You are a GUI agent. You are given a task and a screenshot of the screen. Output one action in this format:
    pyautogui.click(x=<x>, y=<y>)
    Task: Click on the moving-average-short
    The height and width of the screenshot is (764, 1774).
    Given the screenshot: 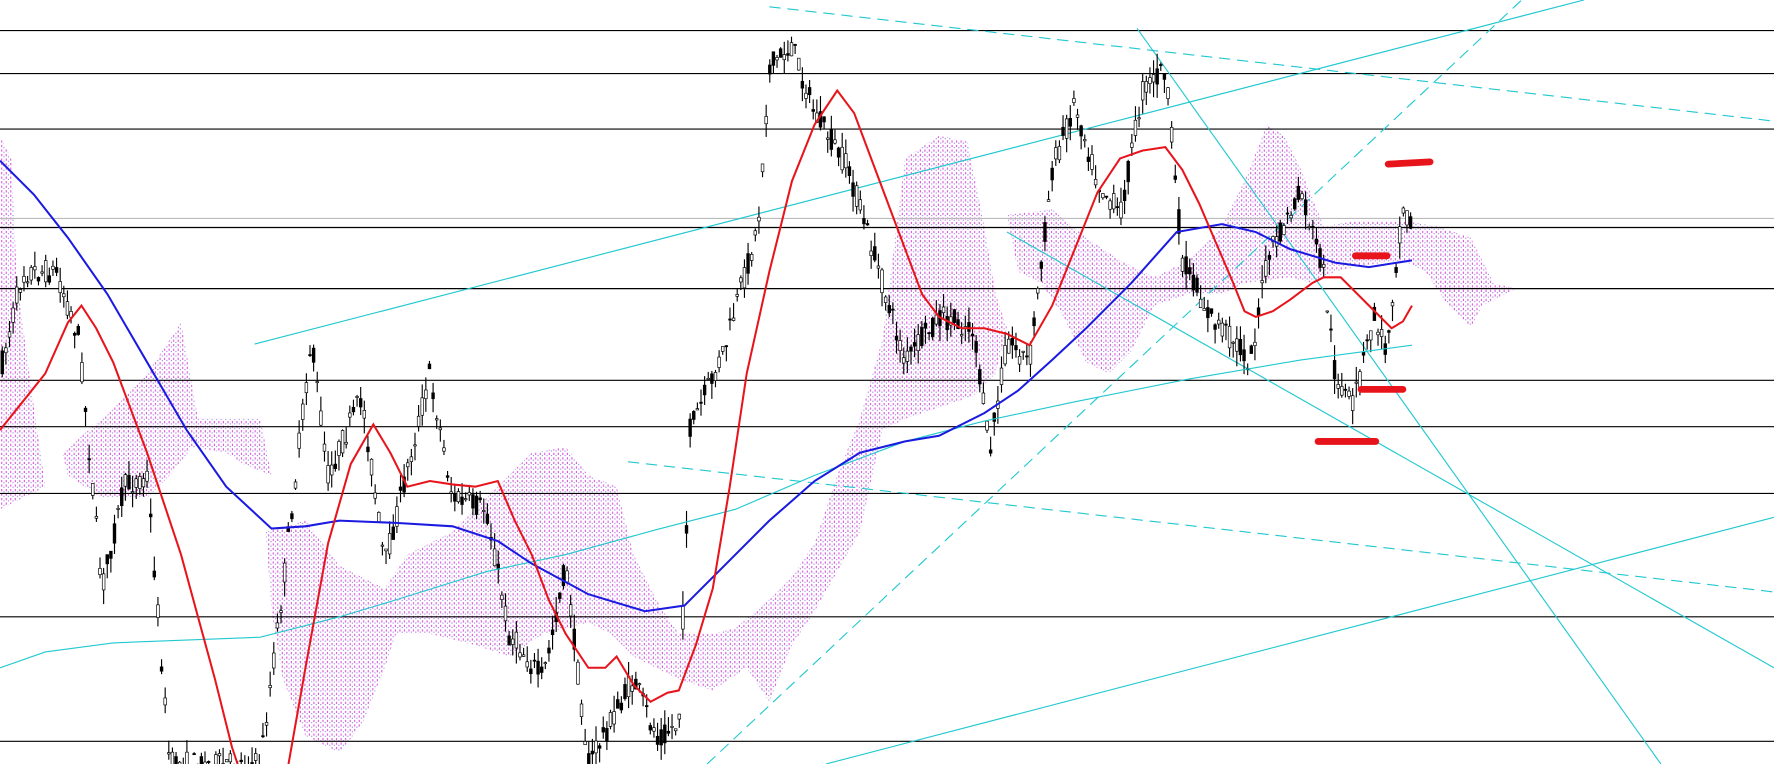 What is the action you would take?
    pyautogui.click(x=119, y=533)
    